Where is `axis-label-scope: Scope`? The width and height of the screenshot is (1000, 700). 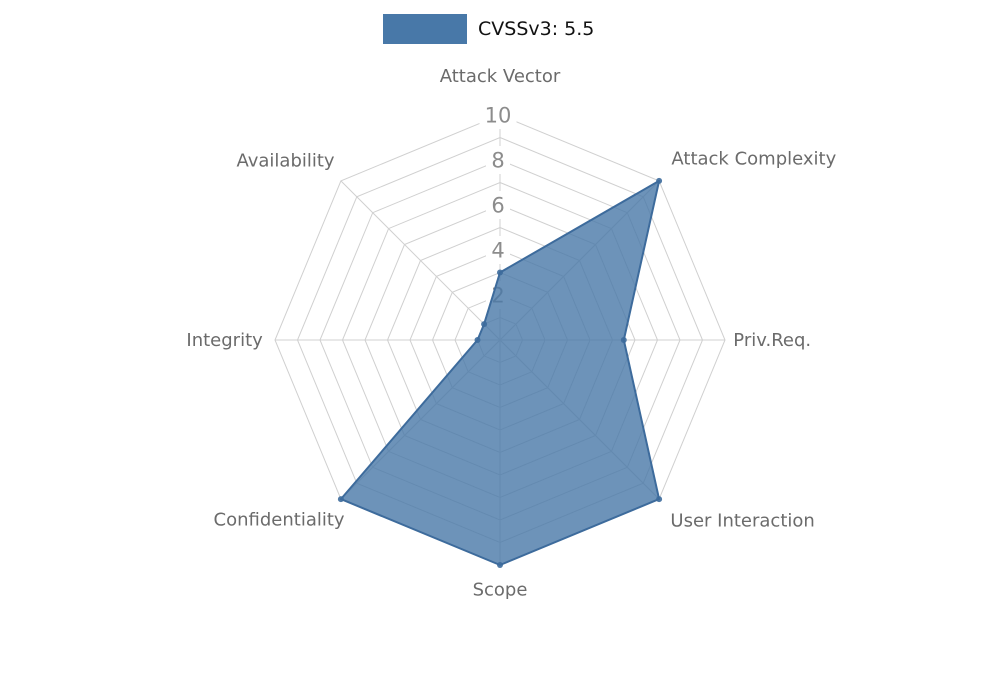
axis-label-scope: Scope is located at coordinates (500, 589).